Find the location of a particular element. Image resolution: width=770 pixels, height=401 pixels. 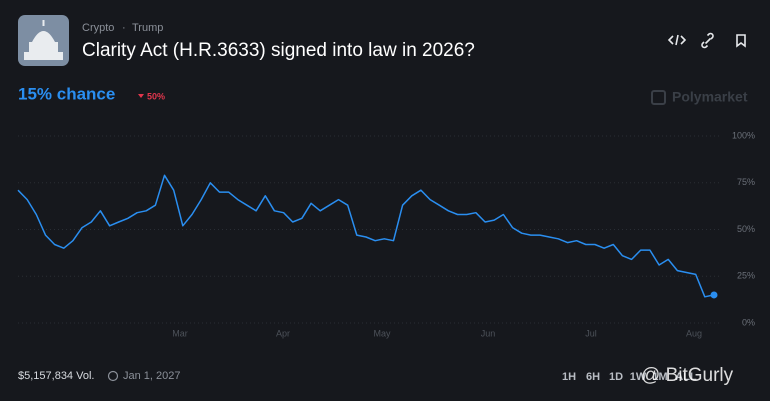

chance: 15% chance is located at coordinates (66, 93).